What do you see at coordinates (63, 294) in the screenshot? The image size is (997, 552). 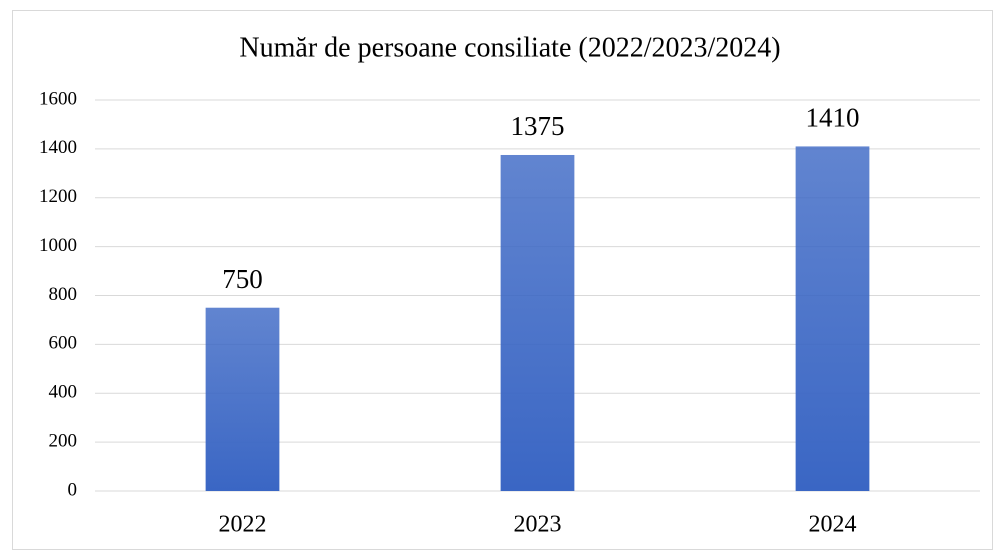 I see `y-tick-label: 800` at bounding box center [63, 294].